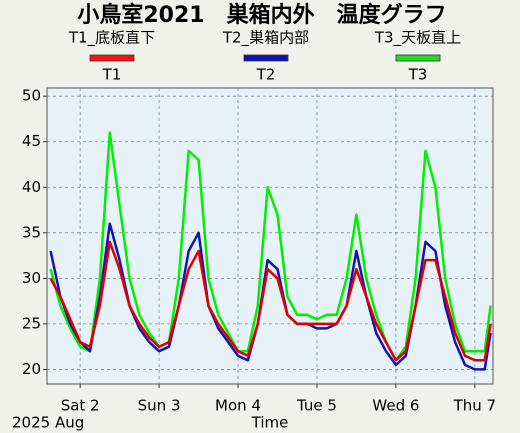 The width and height of the screenshot is (520, 433). I want to click on x-tick-label: Thu 7, so click(475, 406).